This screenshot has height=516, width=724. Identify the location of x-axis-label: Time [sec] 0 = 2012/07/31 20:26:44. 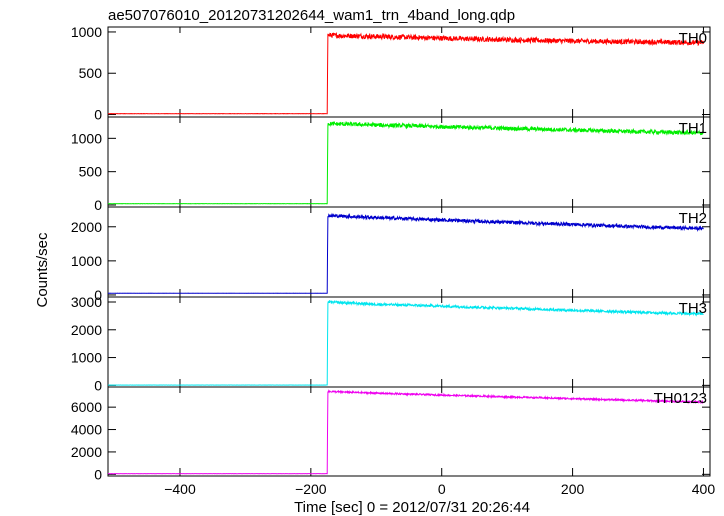
(412, 507).